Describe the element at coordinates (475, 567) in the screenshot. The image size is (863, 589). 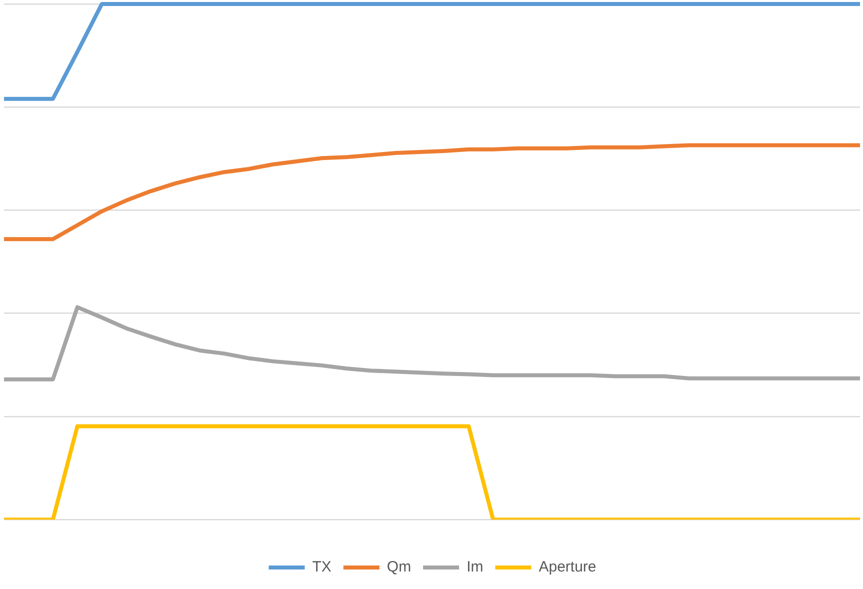
I see `legend-label: Im` at that location.